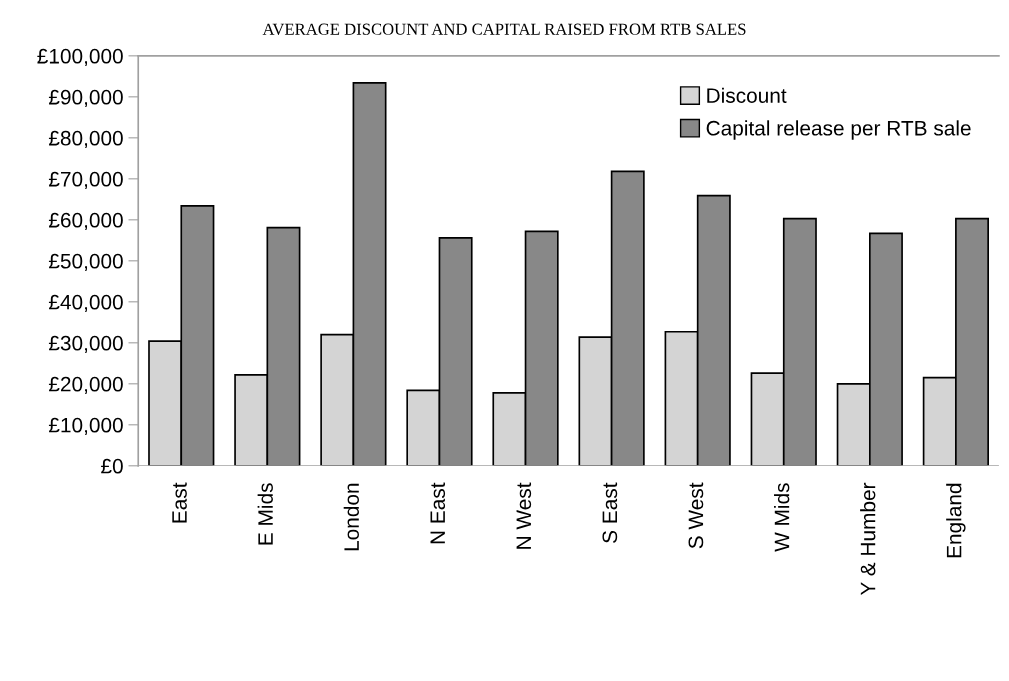  Describe the element at coordinates (85, 262) in the screenshot. I see `y-tick-label: £50,000` at that location.